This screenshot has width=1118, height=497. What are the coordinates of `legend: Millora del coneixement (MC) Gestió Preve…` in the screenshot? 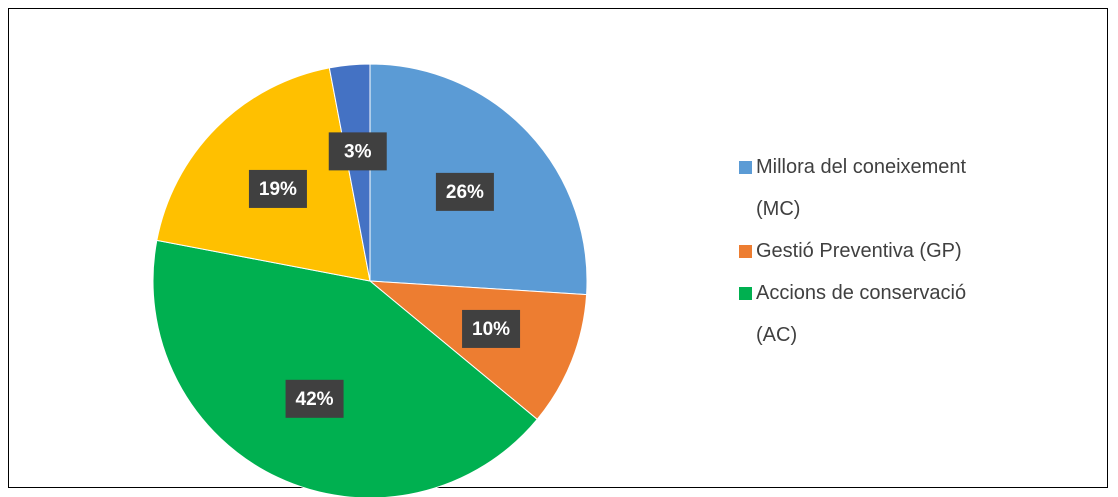 It's located at (889, 251).